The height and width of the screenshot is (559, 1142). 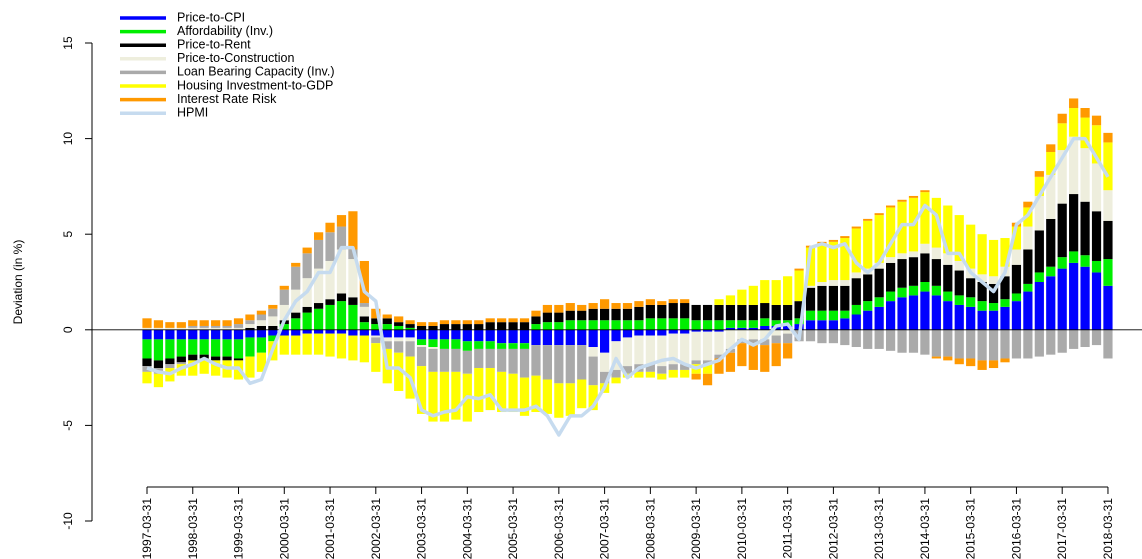 What do you see at coordinates (211, 17) in the screenshot?
I see `legend-label: Price-to-CPI` at bounding box center [211, 17].